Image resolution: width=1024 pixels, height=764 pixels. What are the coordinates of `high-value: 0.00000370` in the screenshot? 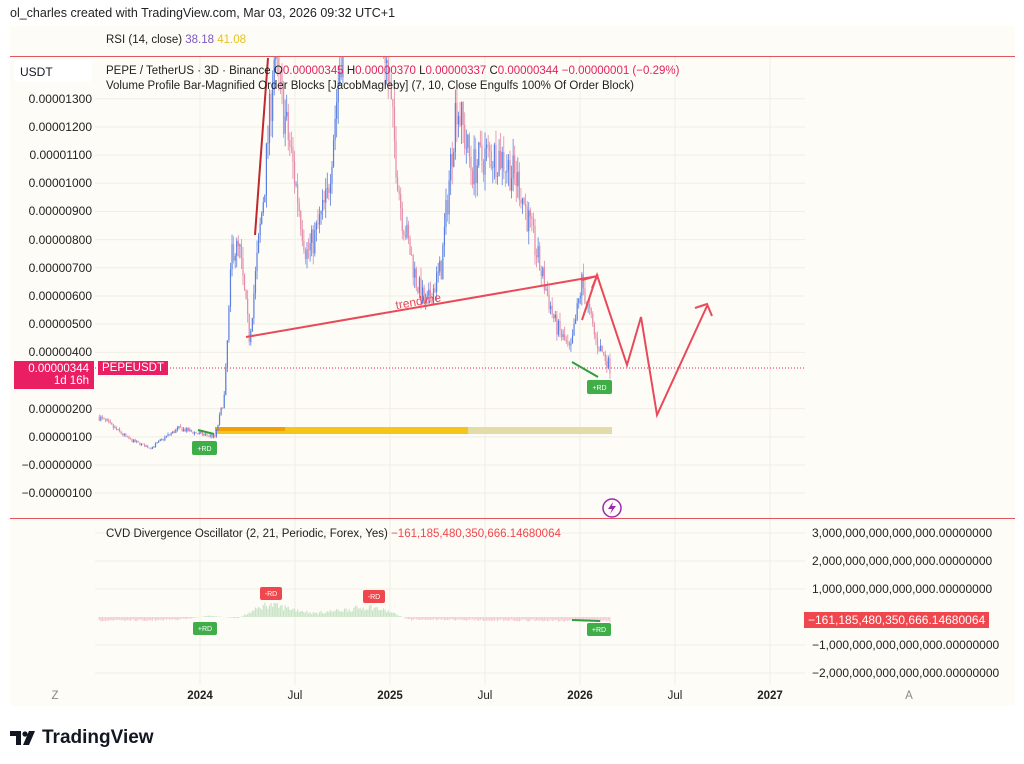 It's located at (385, 71).